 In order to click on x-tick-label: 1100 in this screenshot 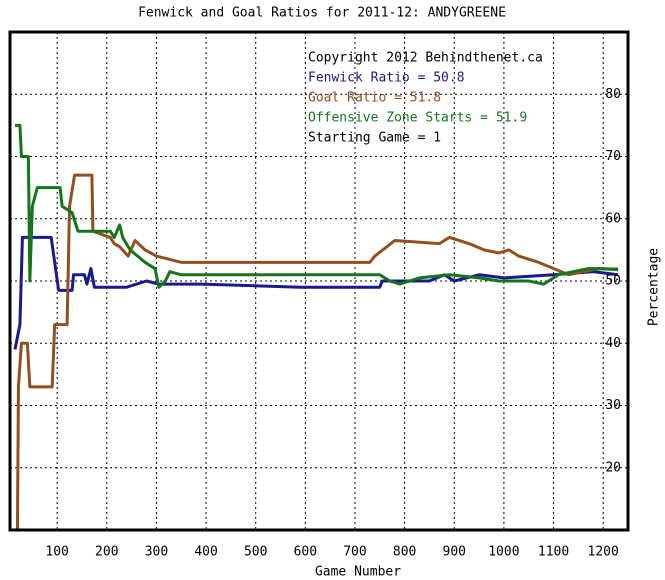, I will do `click(553, 552)`.